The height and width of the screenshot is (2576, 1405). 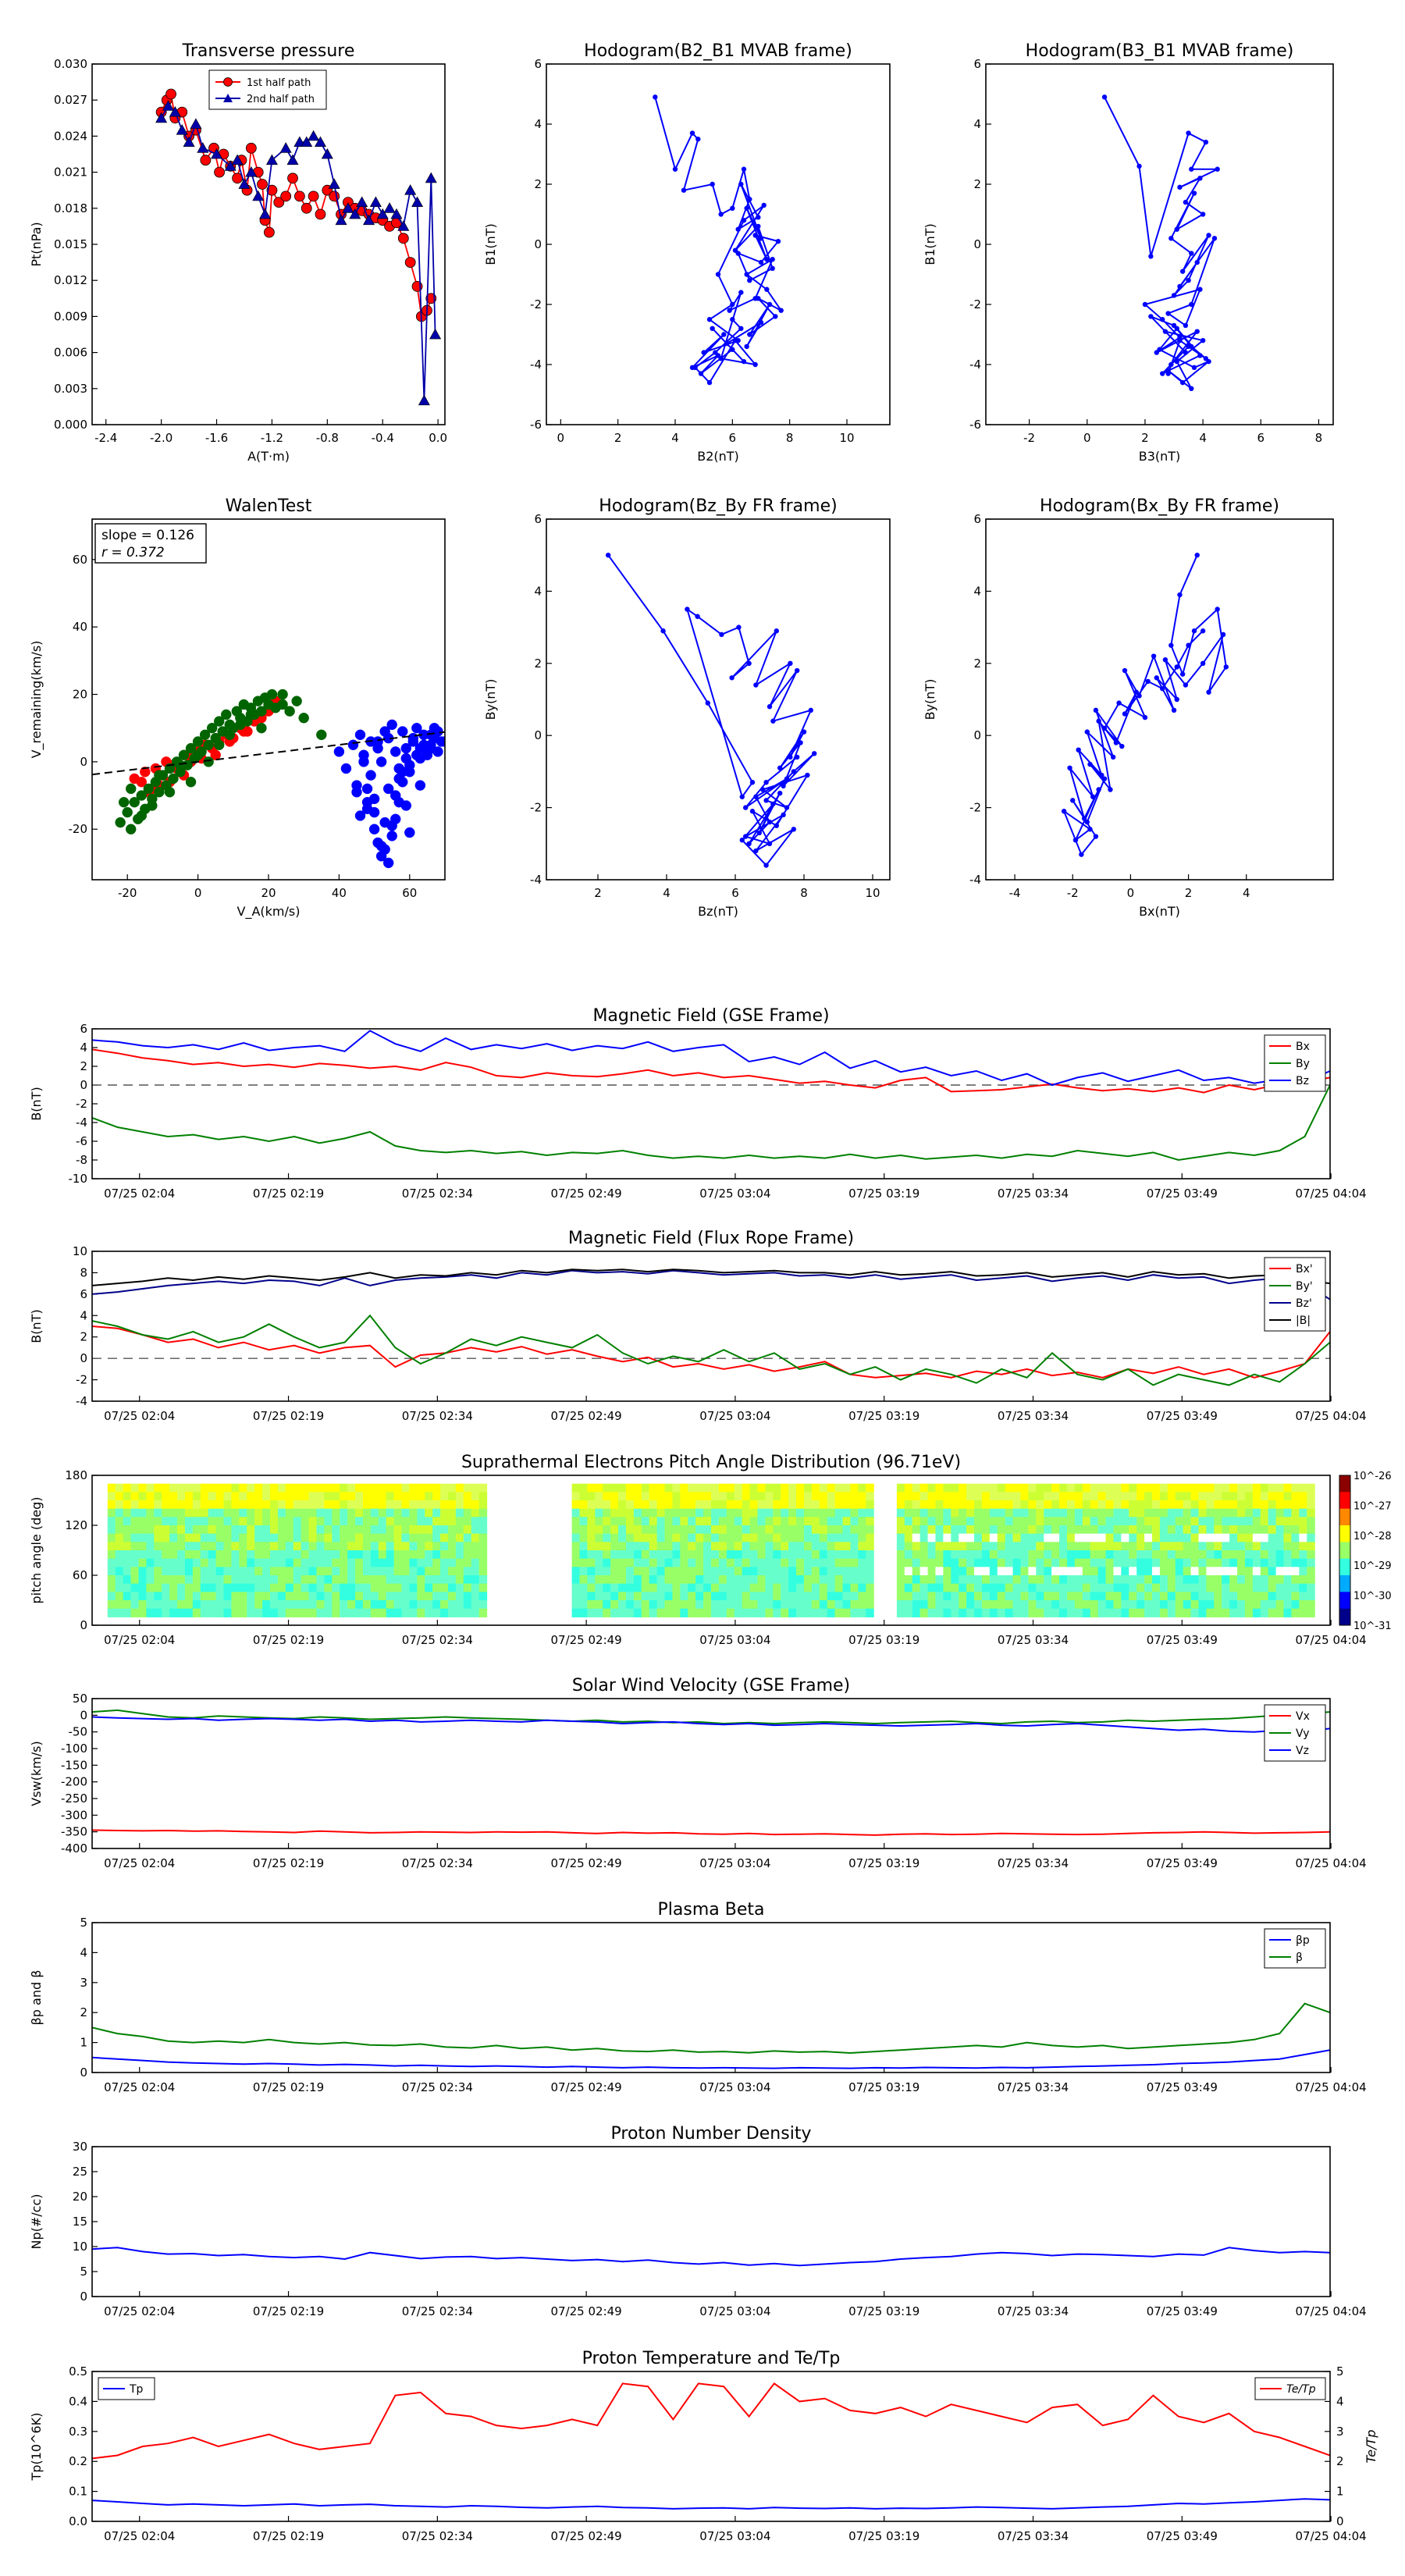 I want to click on data-point-first-half, so click(x=251, y=148).